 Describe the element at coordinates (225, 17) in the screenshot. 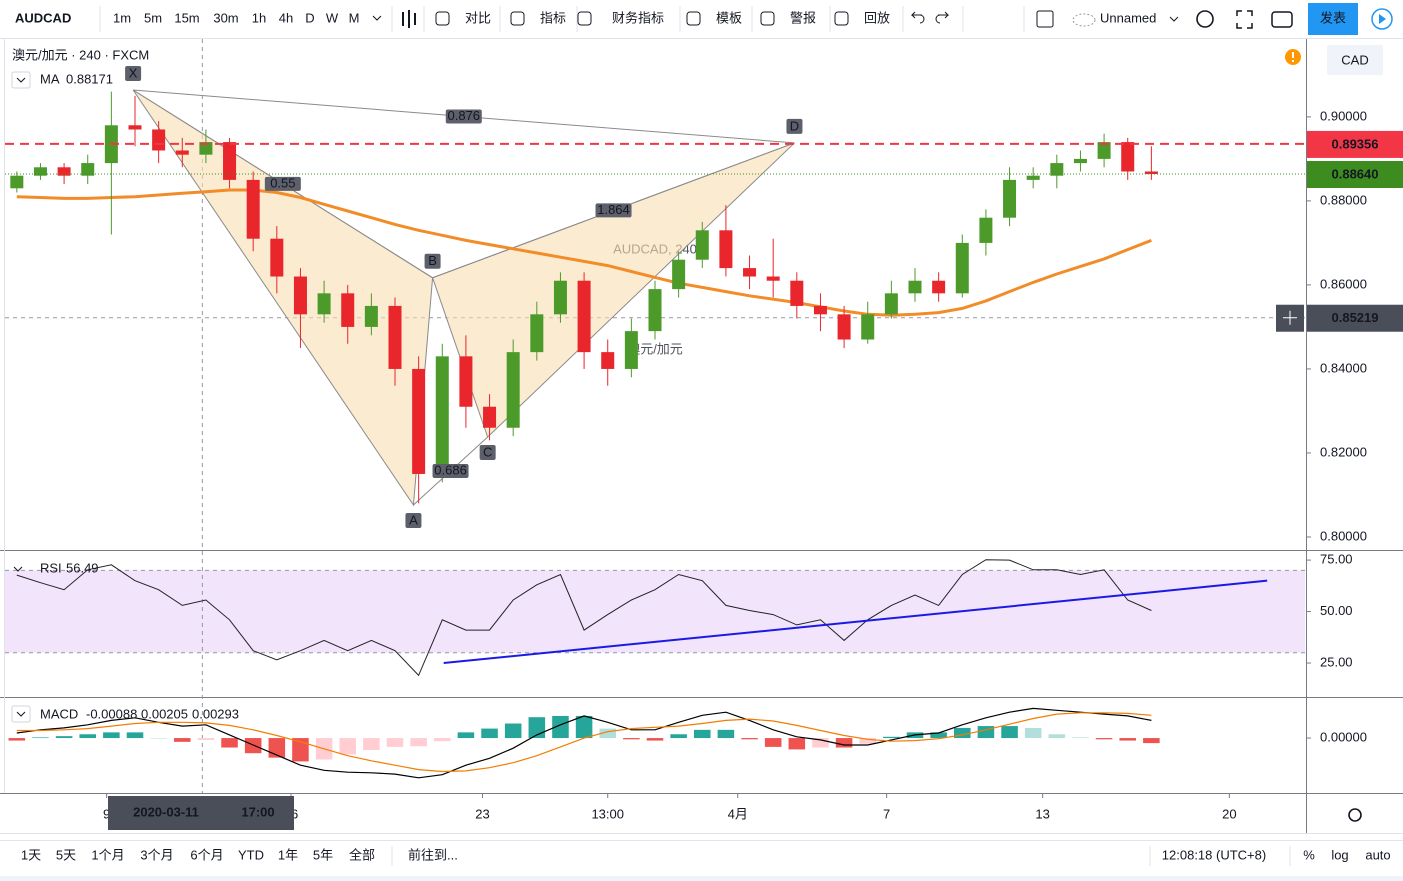

I see `interval-button: 30m` at that location.